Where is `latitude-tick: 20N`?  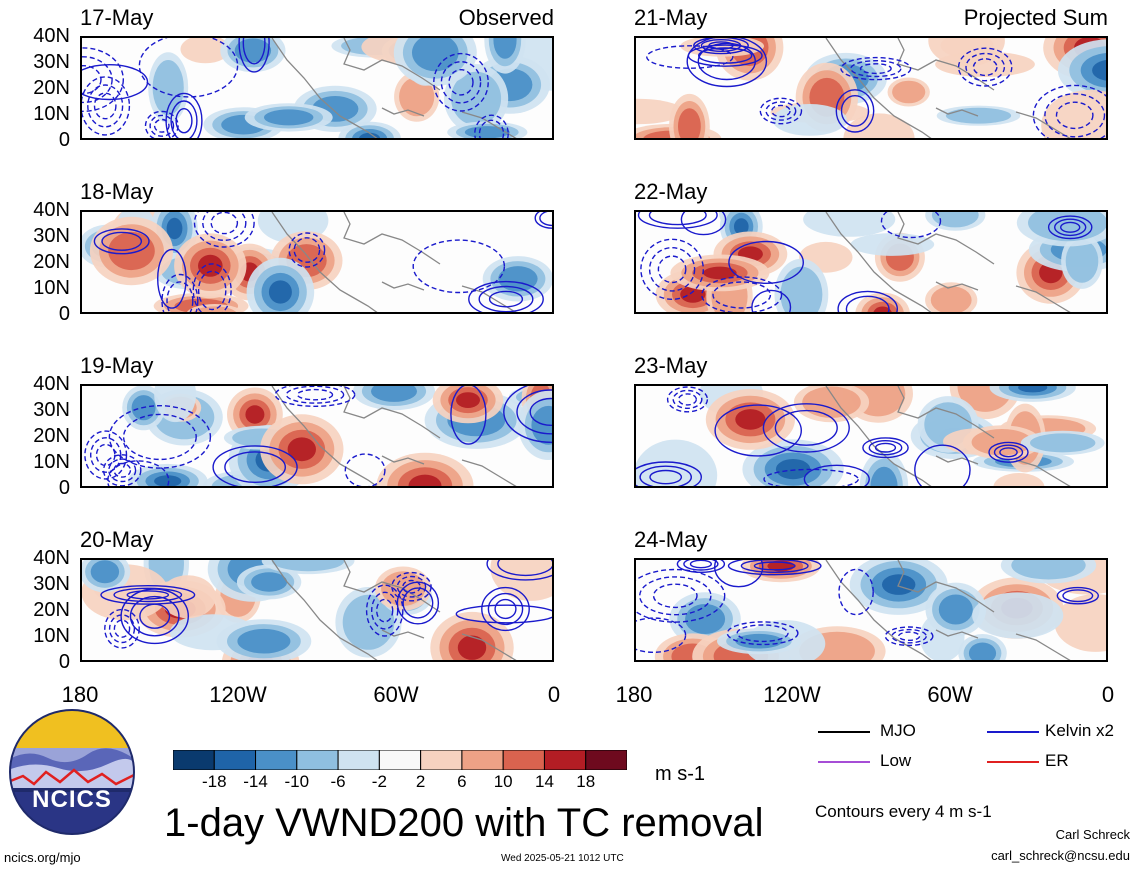 latitude-tick: 20N is located at coordinates (51, 88).